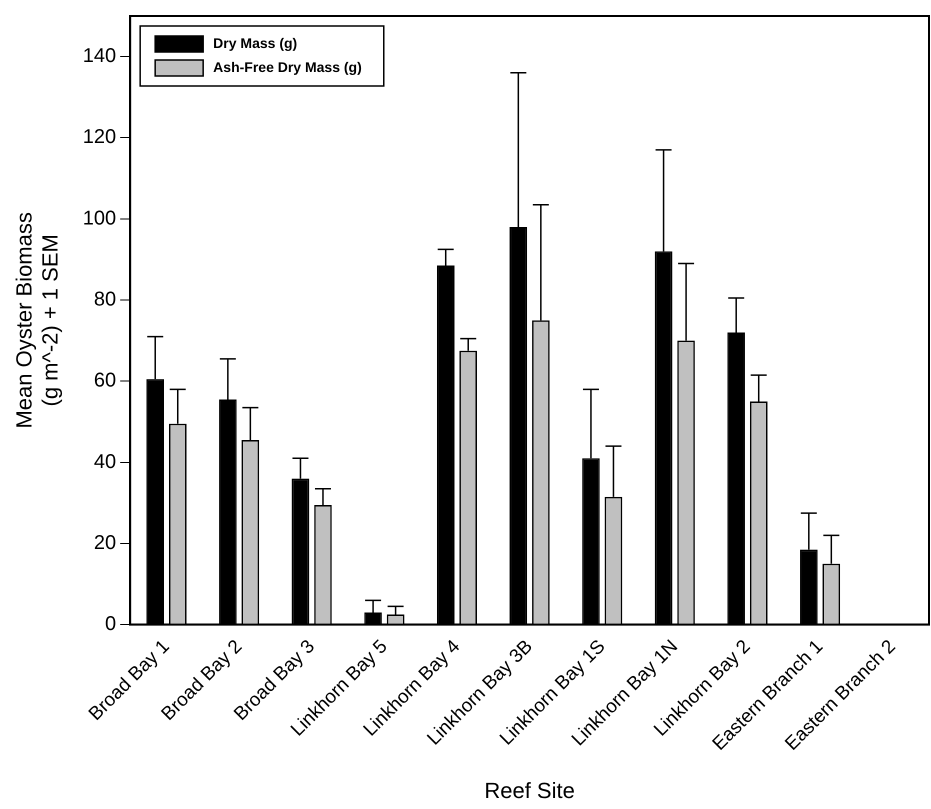 Image resolution: width=931 pixels, height=809 pixels. Describe the element at coordinates (255, 42) in the screenshot. I see `legend-label: Dry Mass (g)` at that location.